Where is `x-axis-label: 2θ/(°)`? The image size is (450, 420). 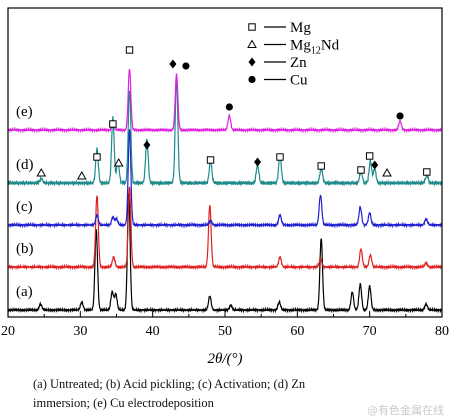 x-axis-label: 2θ/(°) is located at coordinates (224, 359).